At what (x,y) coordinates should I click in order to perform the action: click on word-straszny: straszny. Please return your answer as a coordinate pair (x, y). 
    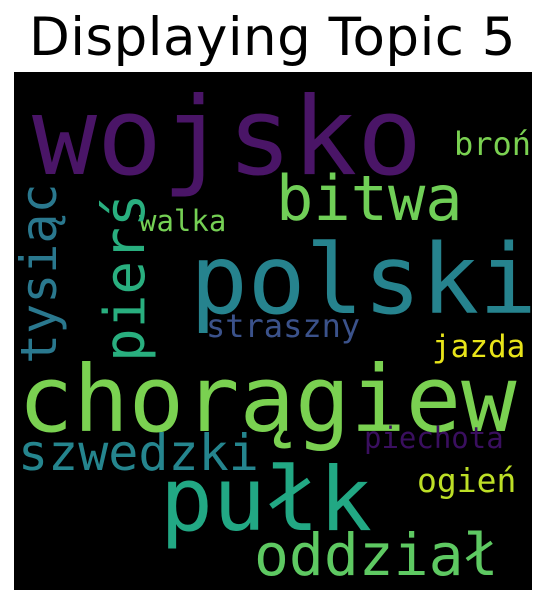
    Looking at the image, I should click on (283, 326).